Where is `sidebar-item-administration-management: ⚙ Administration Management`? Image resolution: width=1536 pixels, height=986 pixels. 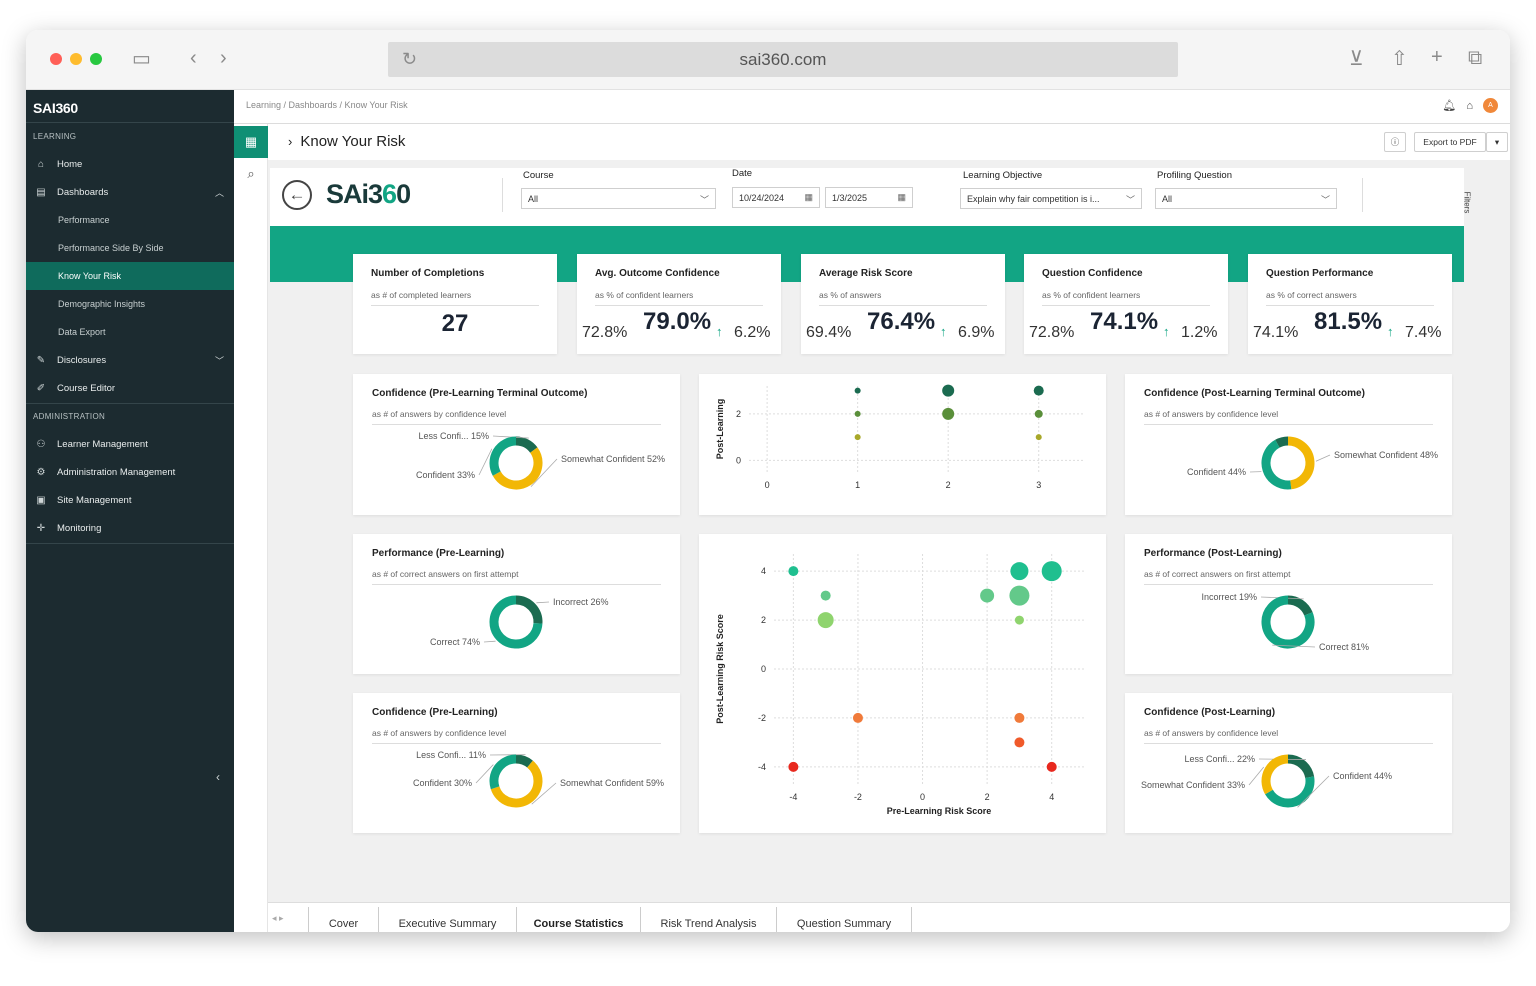
sidebar-item-administration-management: ⚙ Administration Management is located at coordinates (130, 472).